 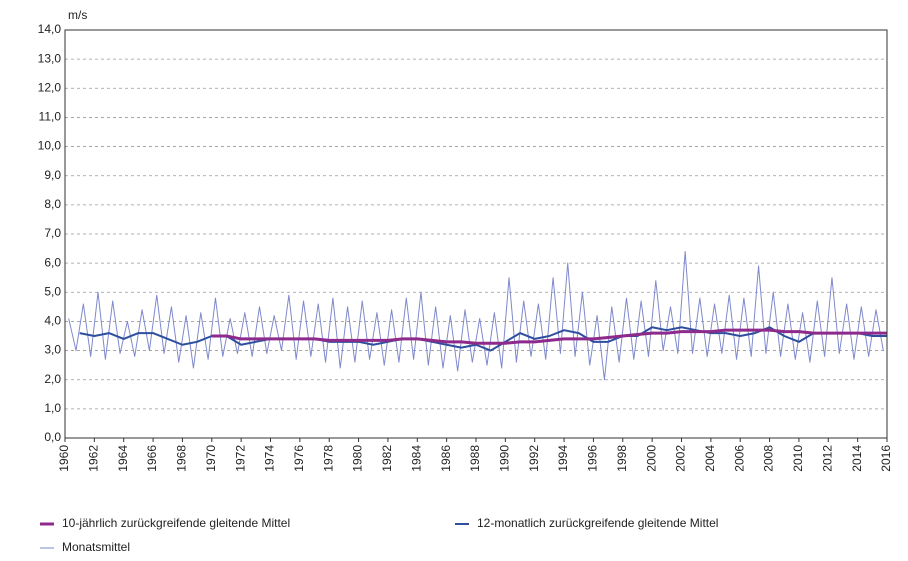 I want to click on y-tick-label: 2,0, so click(x=52, y=379).